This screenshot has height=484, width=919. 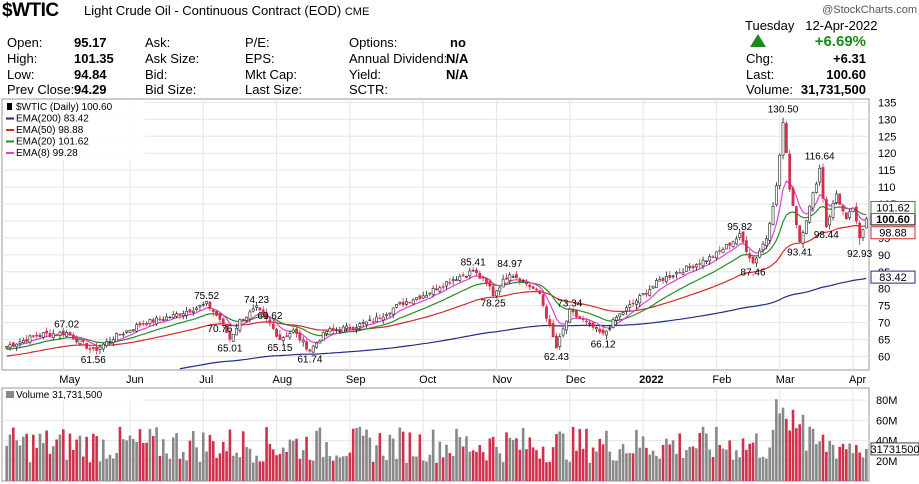 What do you see at coordinates (893, 234) in the screenshot?
I see `price-badge-label: 98.88` at bounding box center [893, 234].